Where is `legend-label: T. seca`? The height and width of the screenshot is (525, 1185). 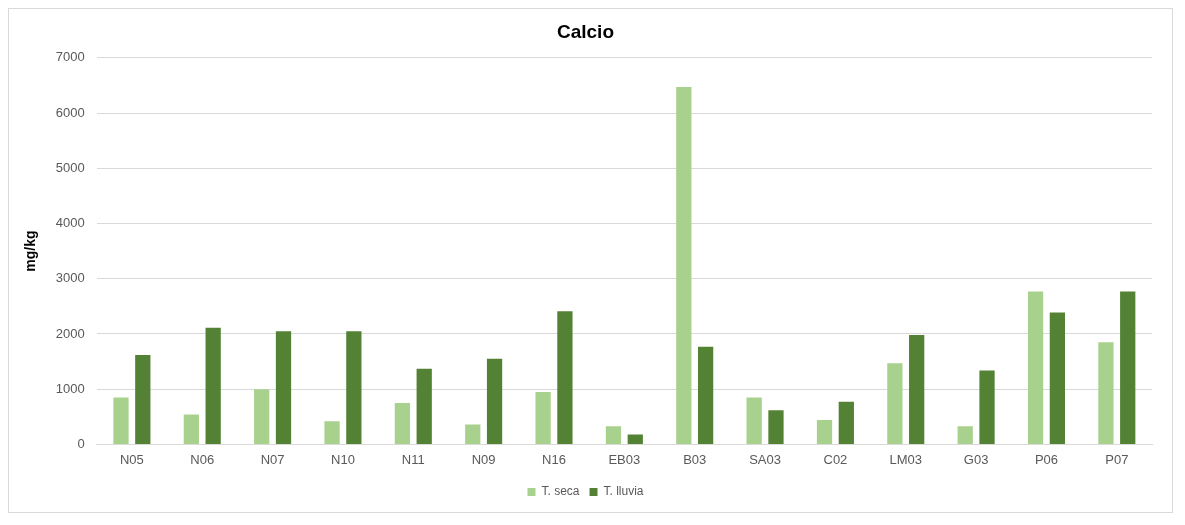 legend-label: T. seca is located at coordinates (560, 491).